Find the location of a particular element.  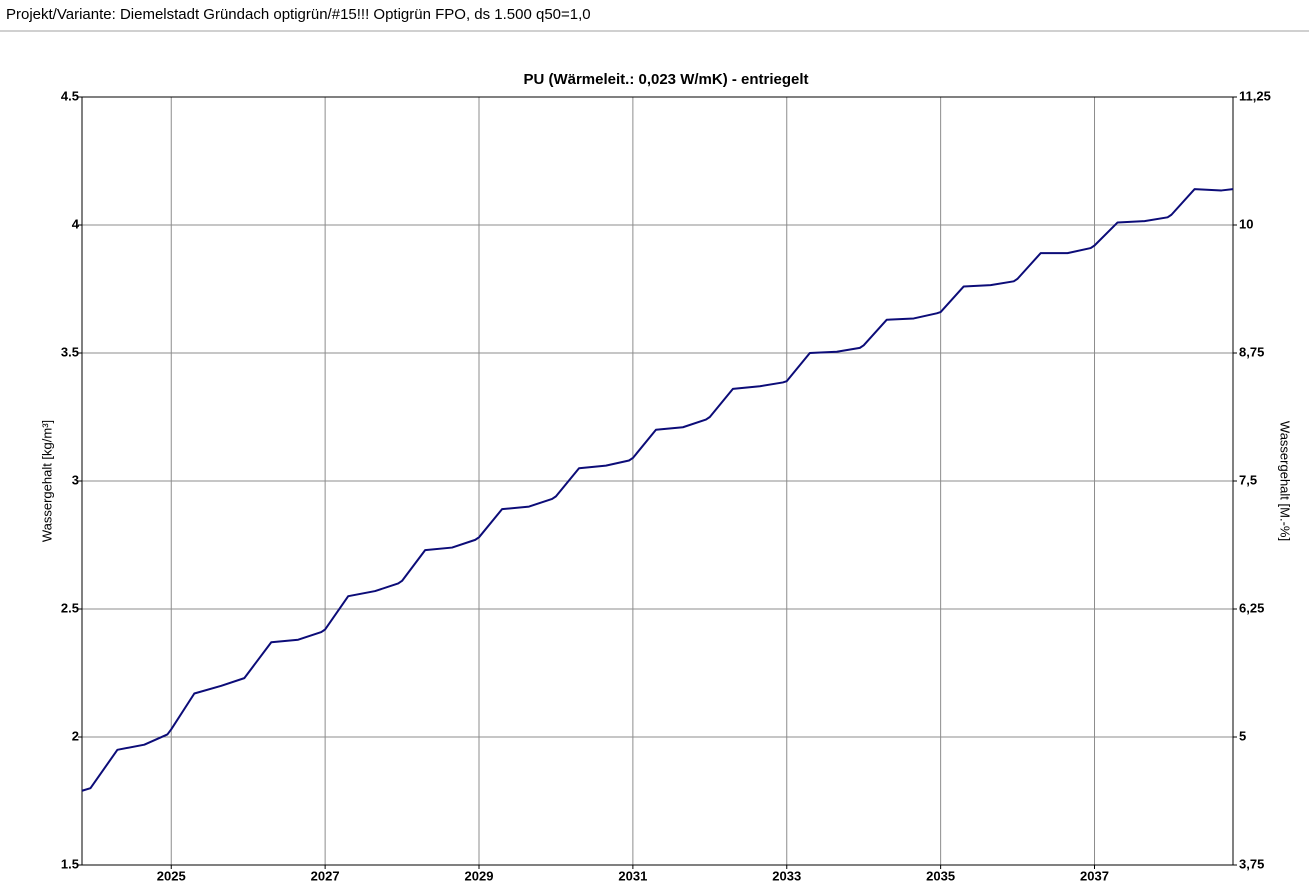

x-tick-label: 2033 is located at coordinates (786, 875).